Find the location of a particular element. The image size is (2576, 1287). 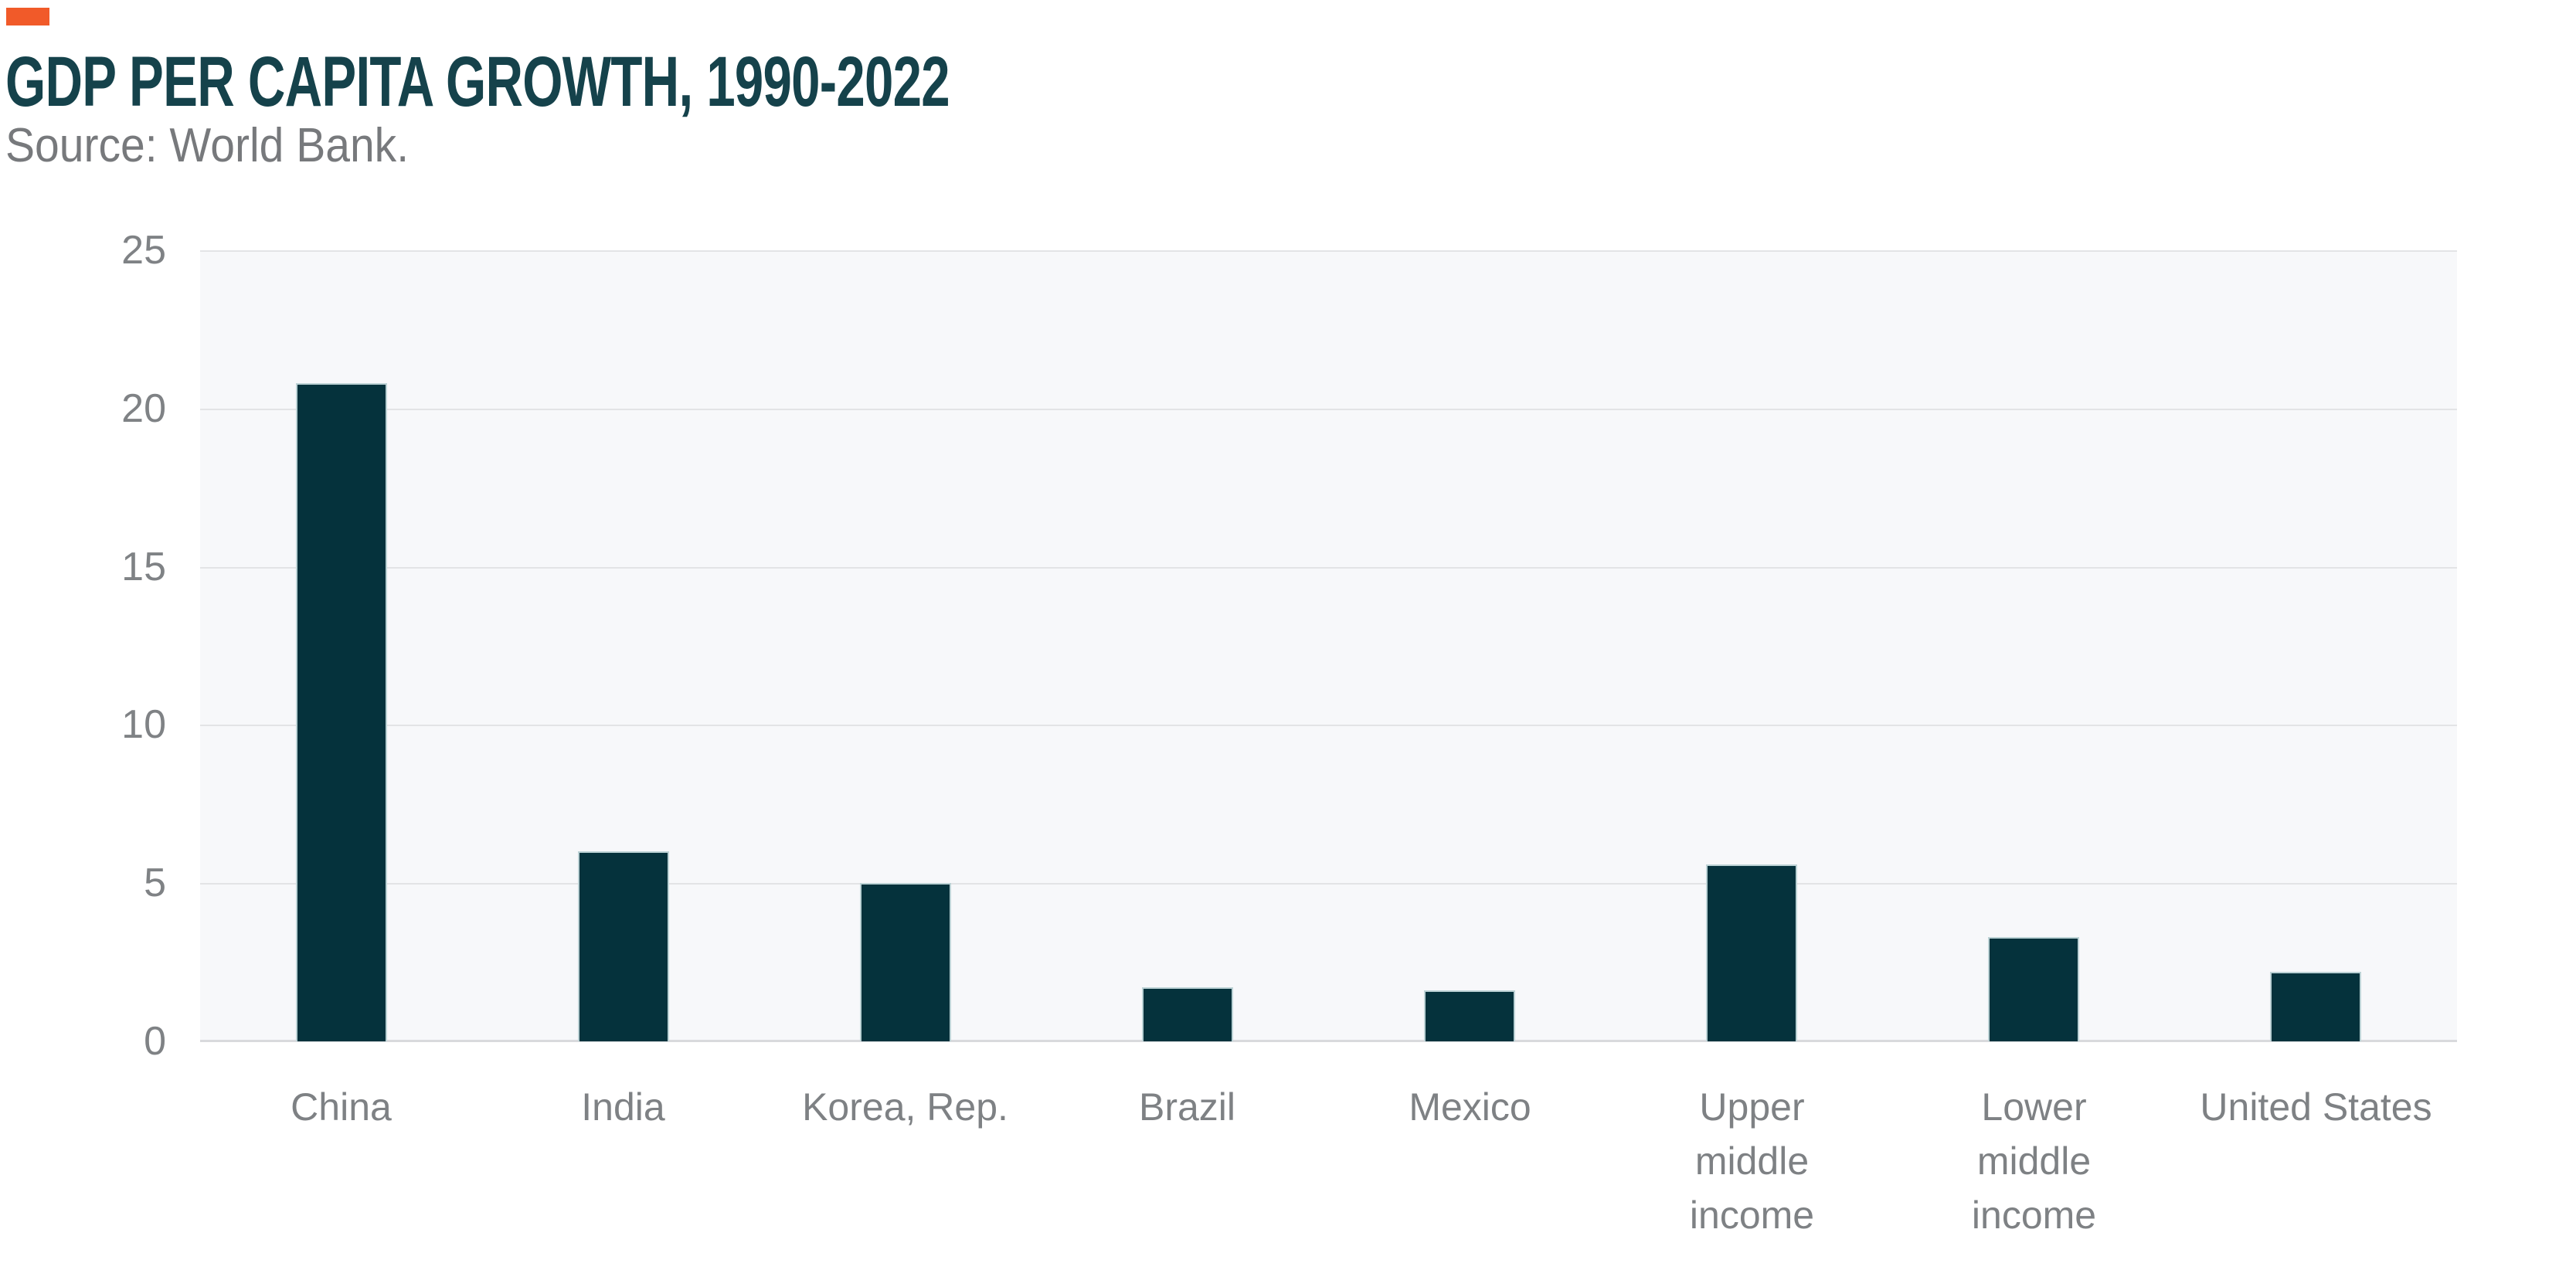

x-axis-label-brazil: Brazil is located at coordinates (1187, 1107).